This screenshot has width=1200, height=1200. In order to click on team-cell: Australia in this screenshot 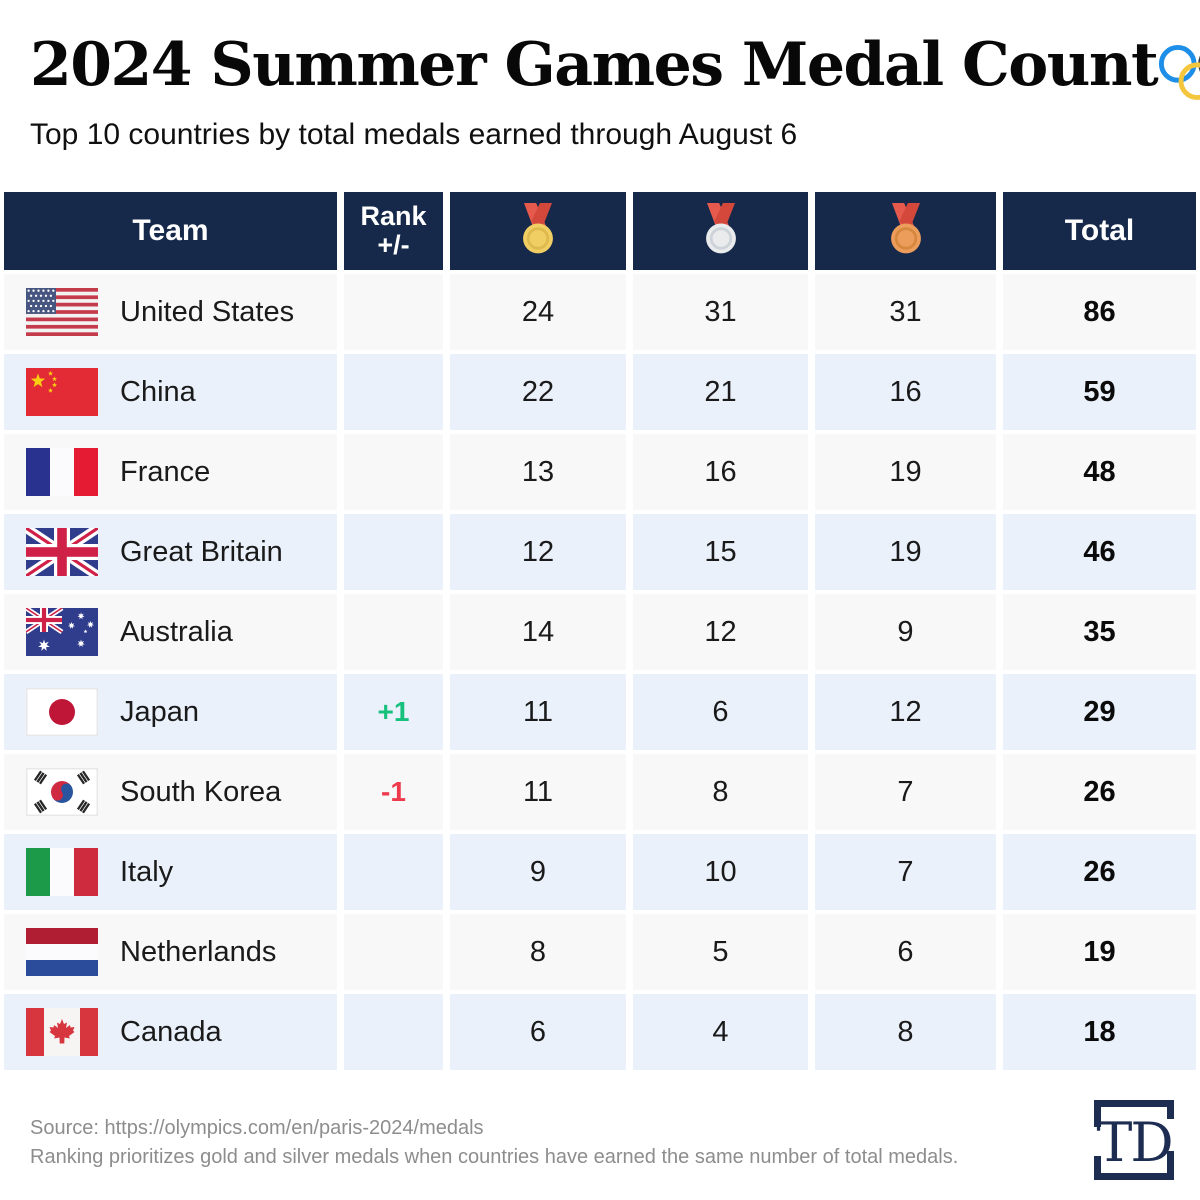, I will do `click(170, 632)`.